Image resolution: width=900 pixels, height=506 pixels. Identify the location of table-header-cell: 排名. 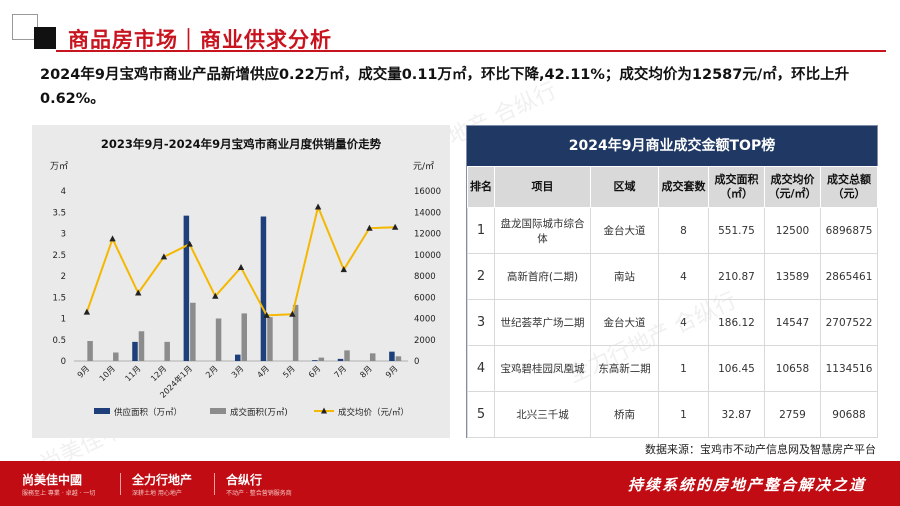
(481, 187).